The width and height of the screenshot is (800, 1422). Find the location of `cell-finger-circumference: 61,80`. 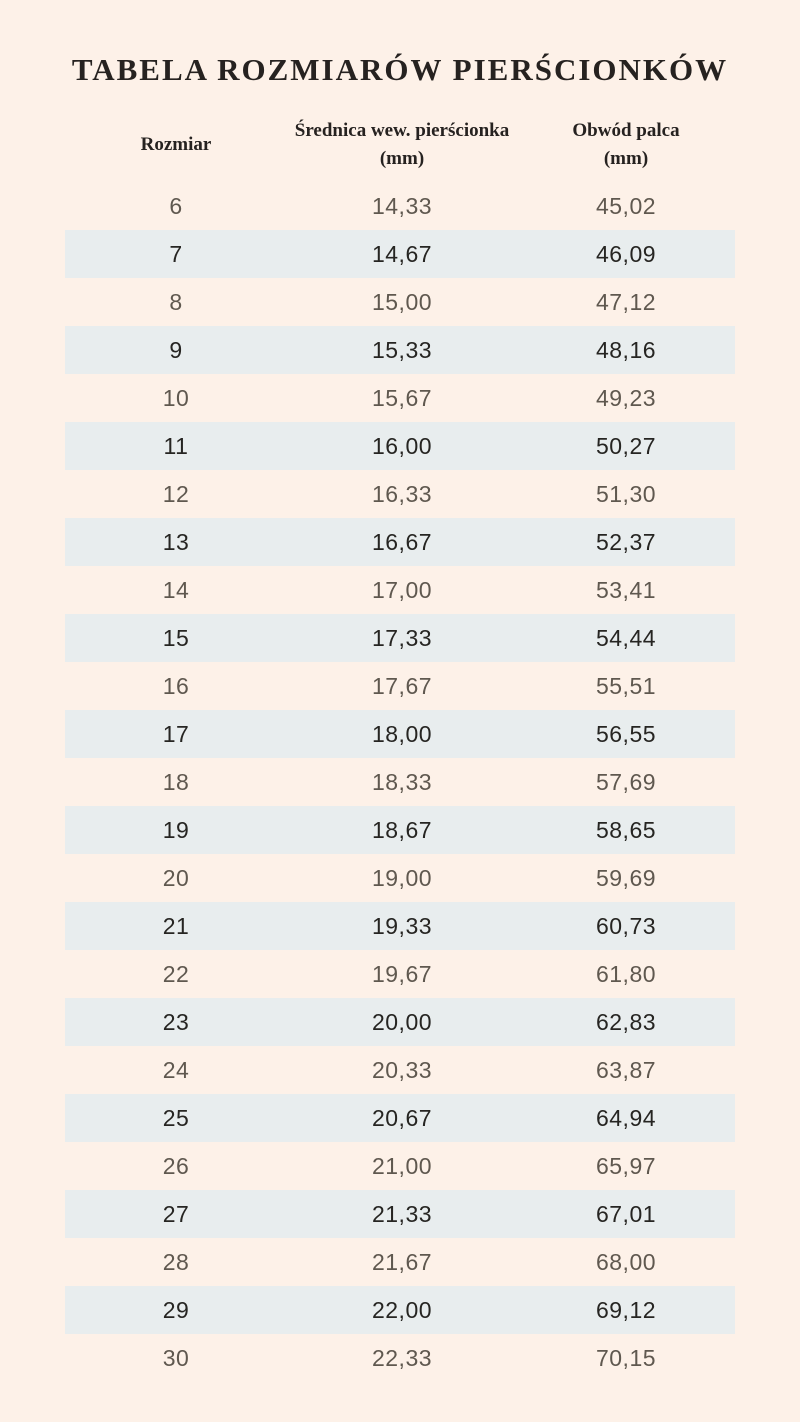

cell-finger-circumference: 61,80 is located at coordinates (626, 973).